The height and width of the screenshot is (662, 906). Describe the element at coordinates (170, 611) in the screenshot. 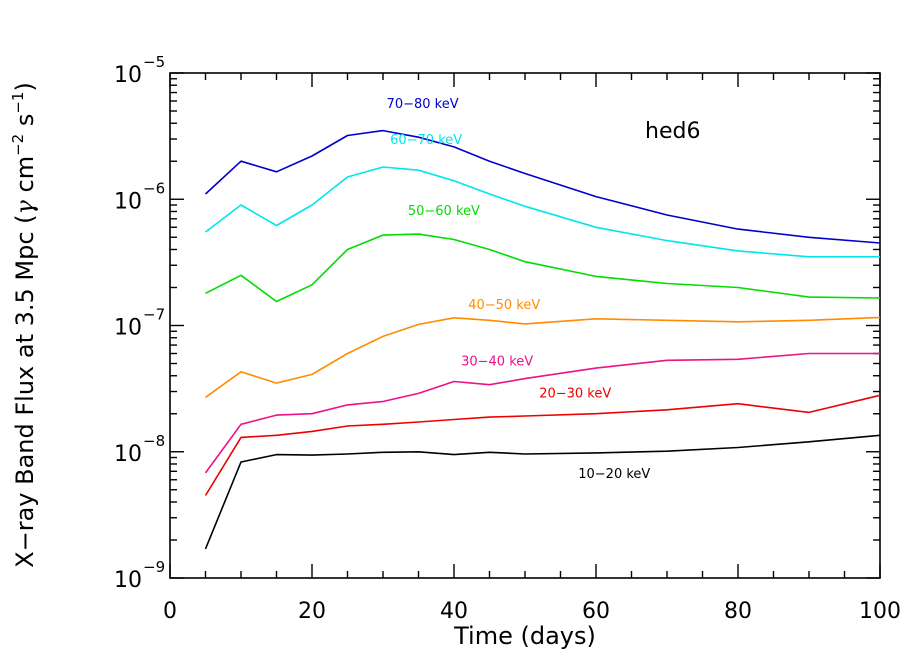

I see `x-tick-label: 0` at that location.